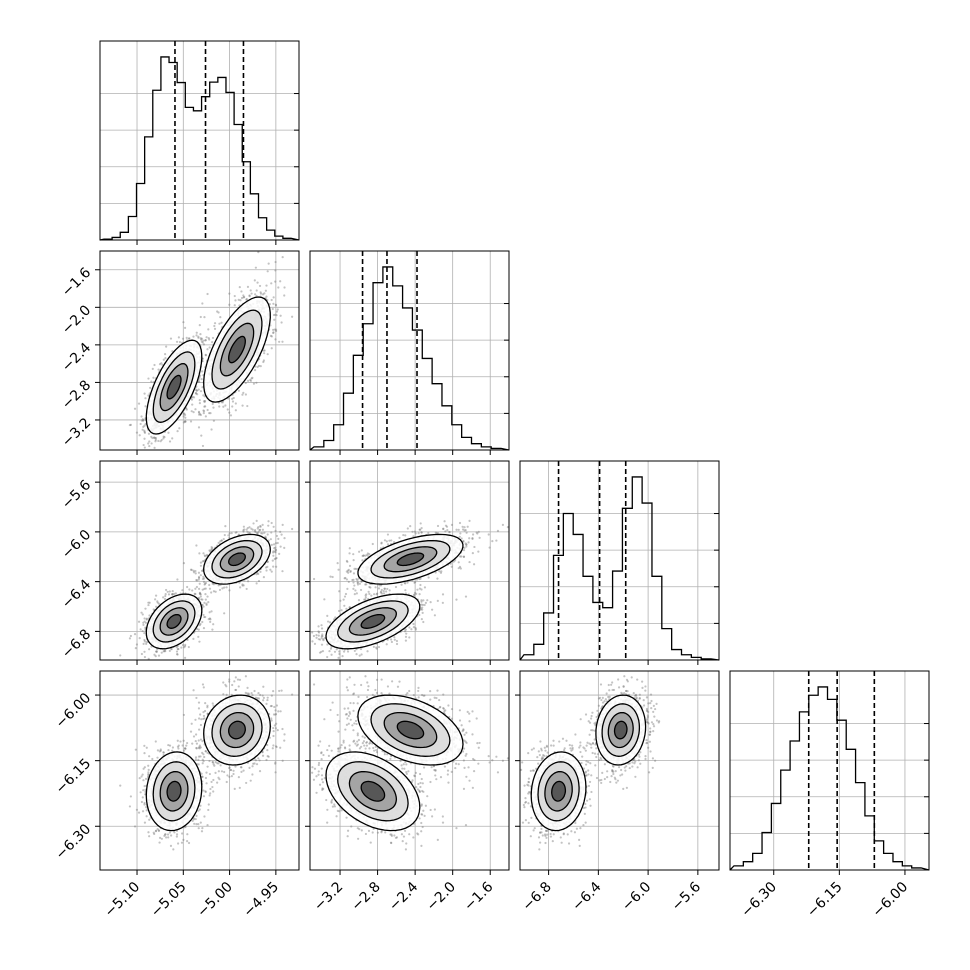  I want to click on y-tick-label: −1.6, so click(76, 282).